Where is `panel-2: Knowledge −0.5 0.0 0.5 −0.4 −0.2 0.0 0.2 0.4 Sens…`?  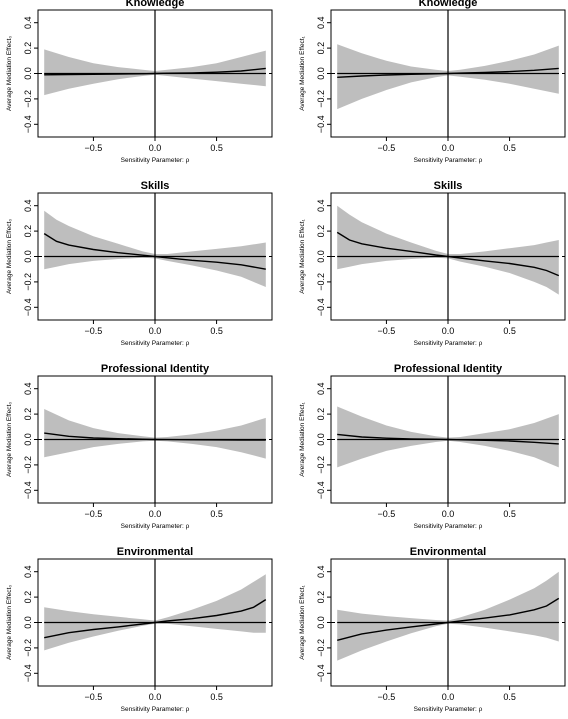 panel-2: Knowledge −0.5 0.0 0.5 −0.4 −0.2 0.0 0.2 0.4 Sens… is located at coordinates (432, 82).